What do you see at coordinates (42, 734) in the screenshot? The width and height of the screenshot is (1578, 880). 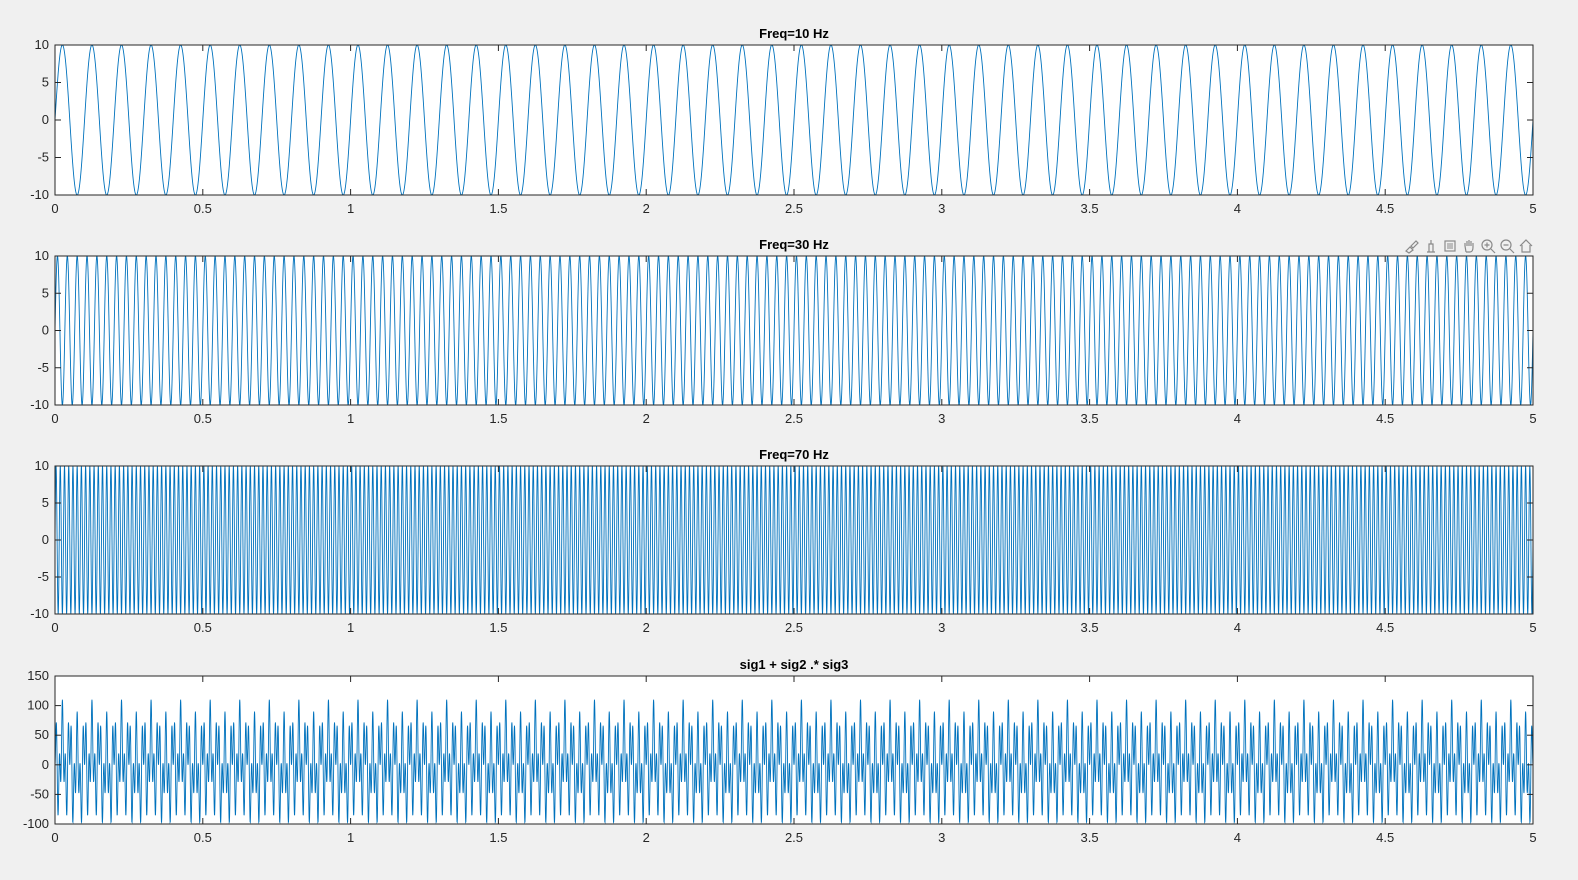 I see `y-tick-label: 50` at bounding box center [42, 734].